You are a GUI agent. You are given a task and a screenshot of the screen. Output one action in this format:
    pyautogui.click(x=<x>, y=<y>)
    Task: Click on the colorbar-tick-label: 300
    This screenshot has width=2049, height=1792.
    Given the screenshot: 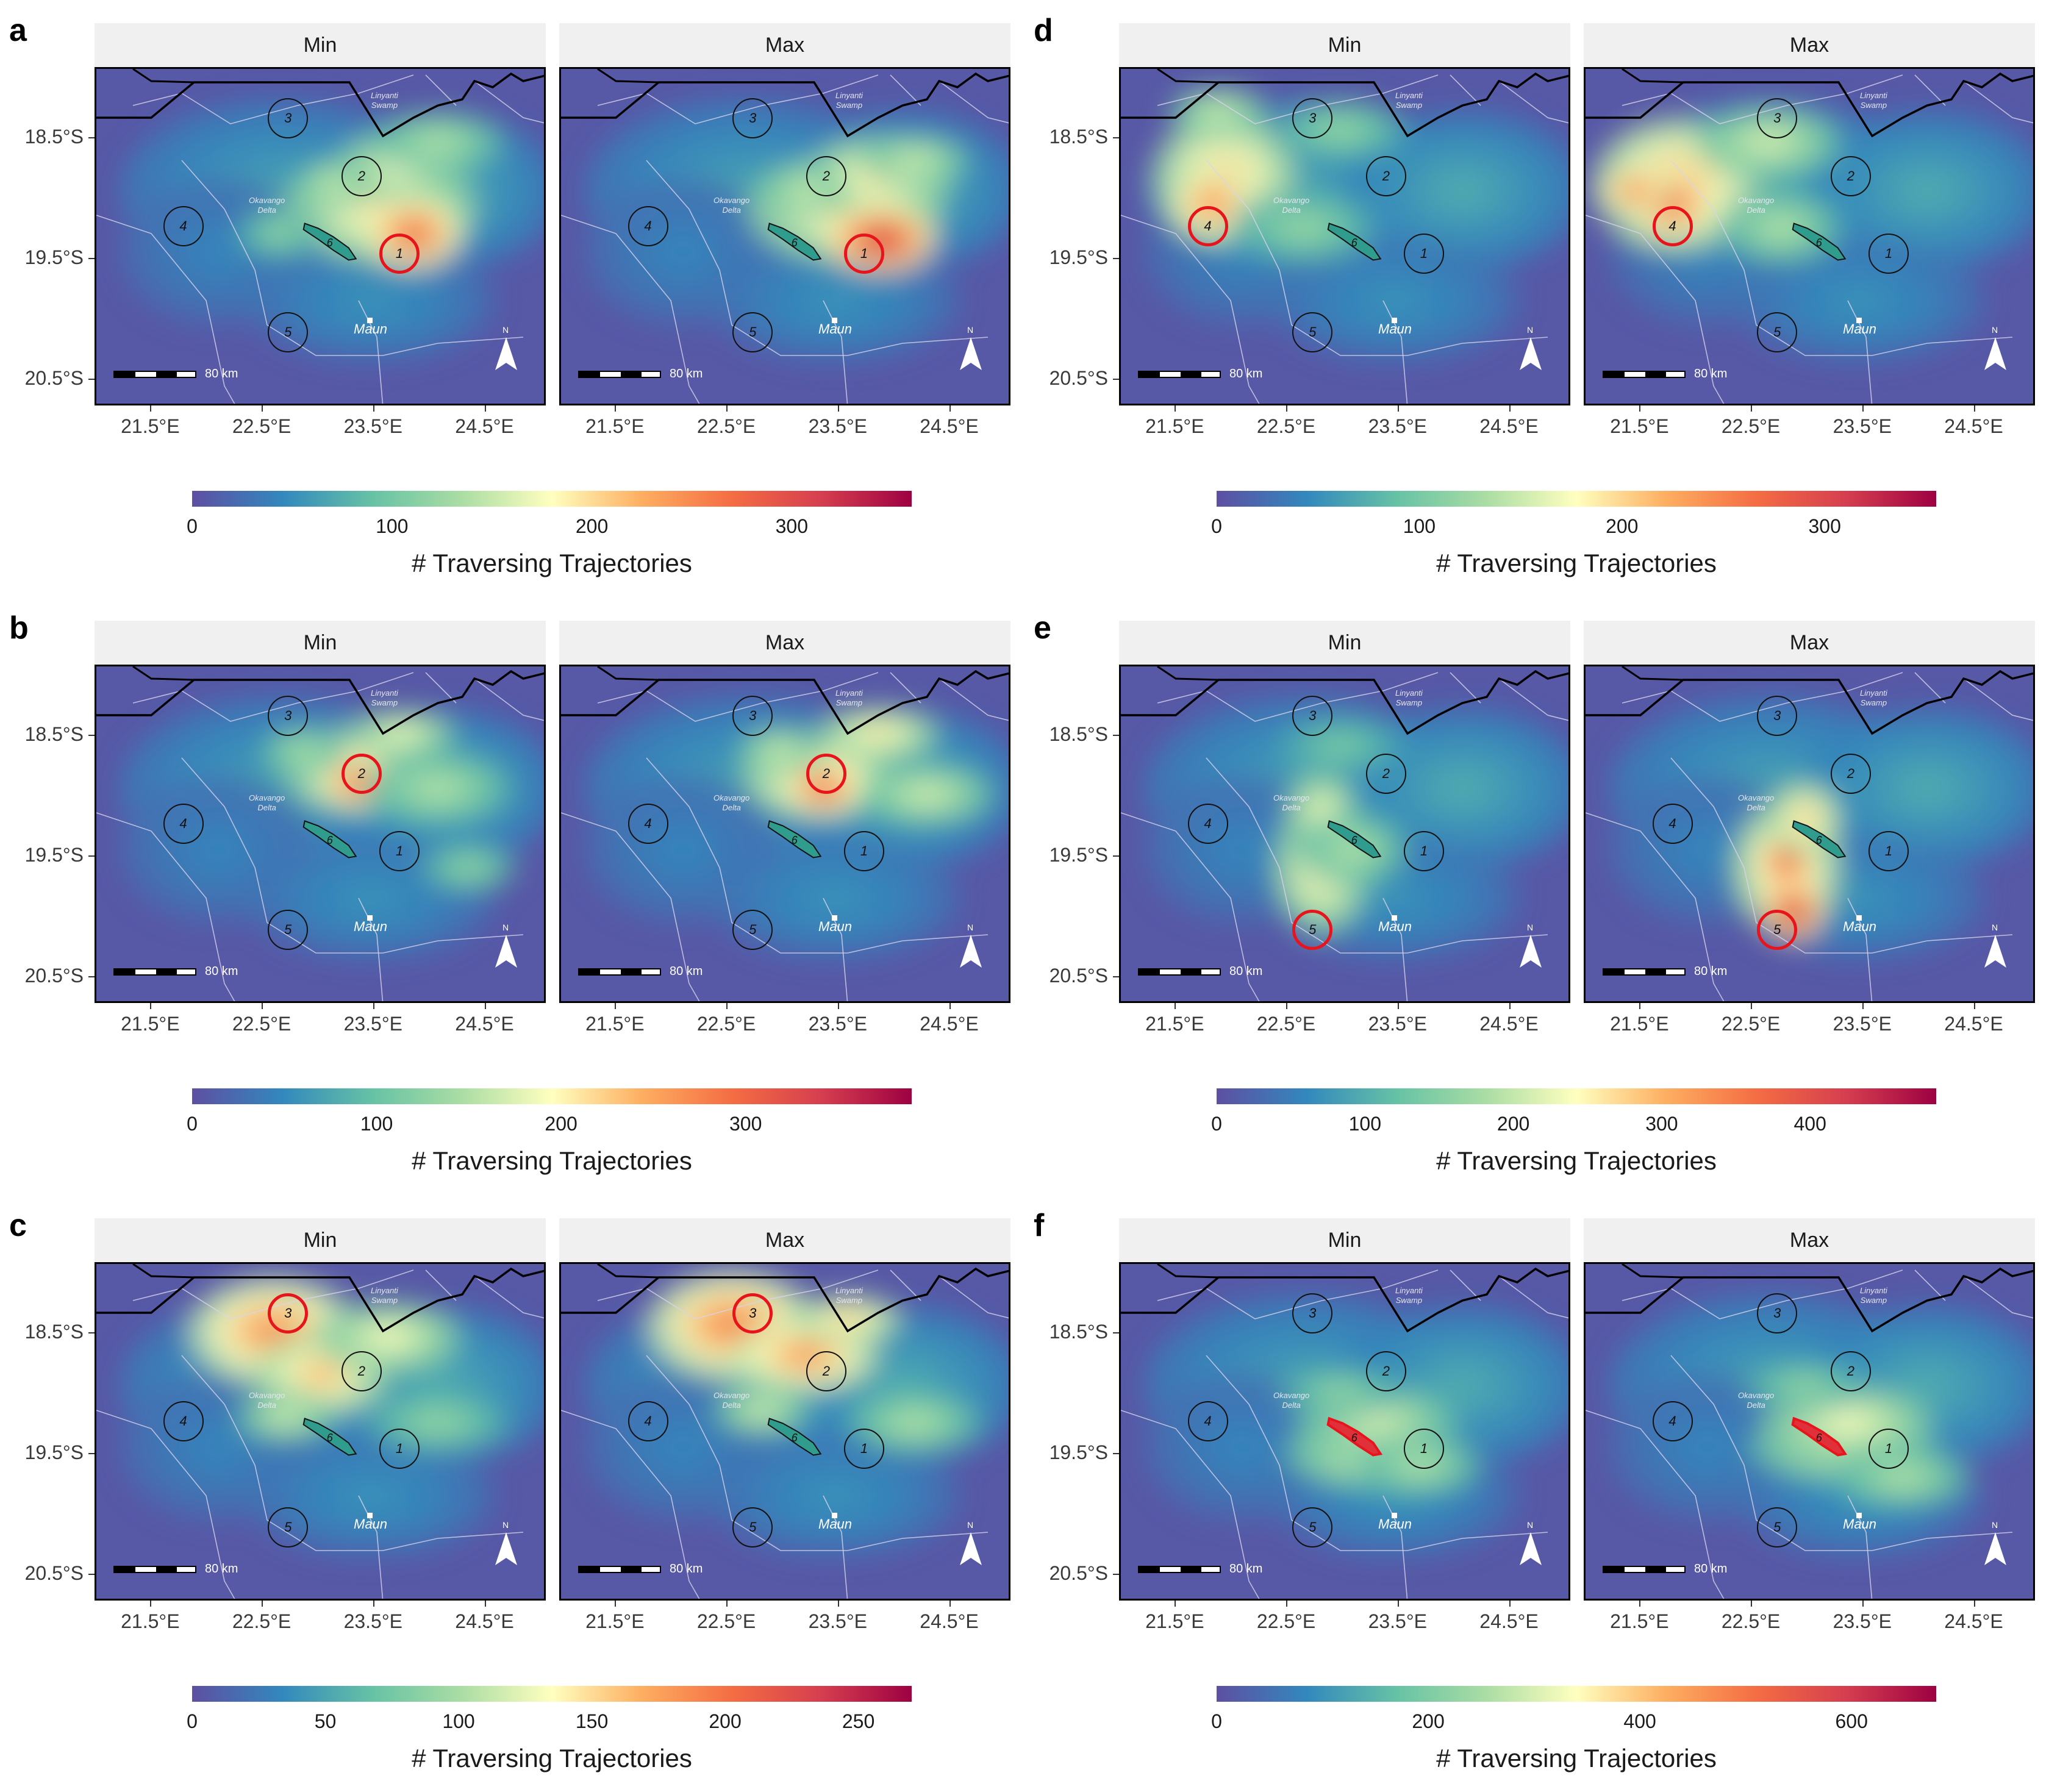 What is the action you would take?
    pyautogui.click(x=1662, y=1124)
    